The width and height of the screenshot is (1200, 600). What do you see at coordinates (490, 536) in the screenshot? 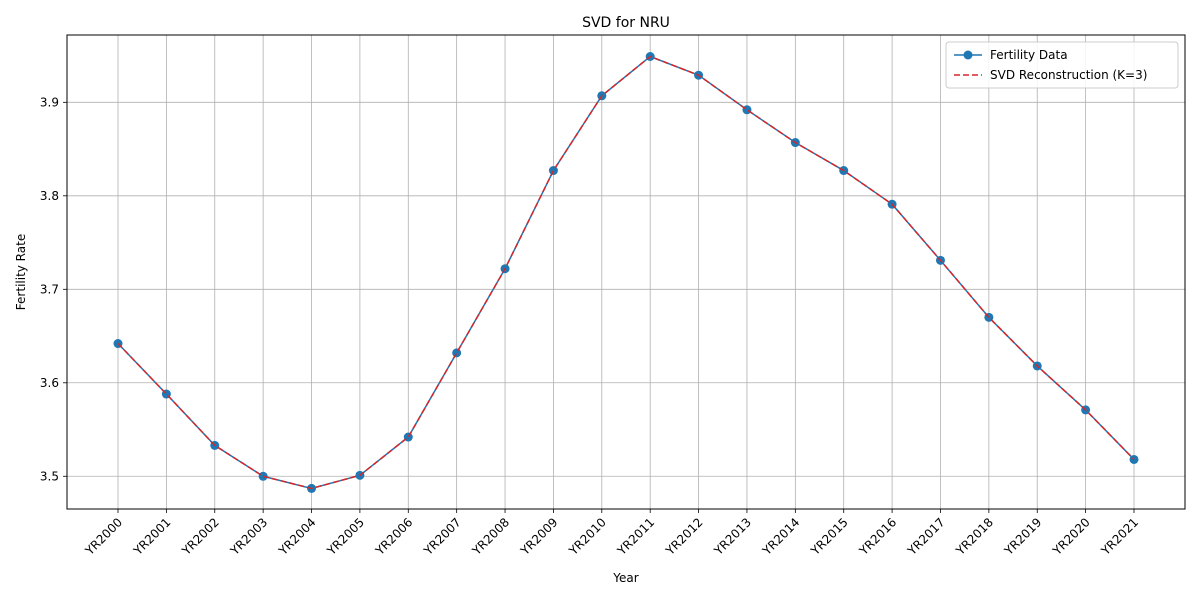
I see `x-tick-label: YR2008` at bounding box center [490, 536].